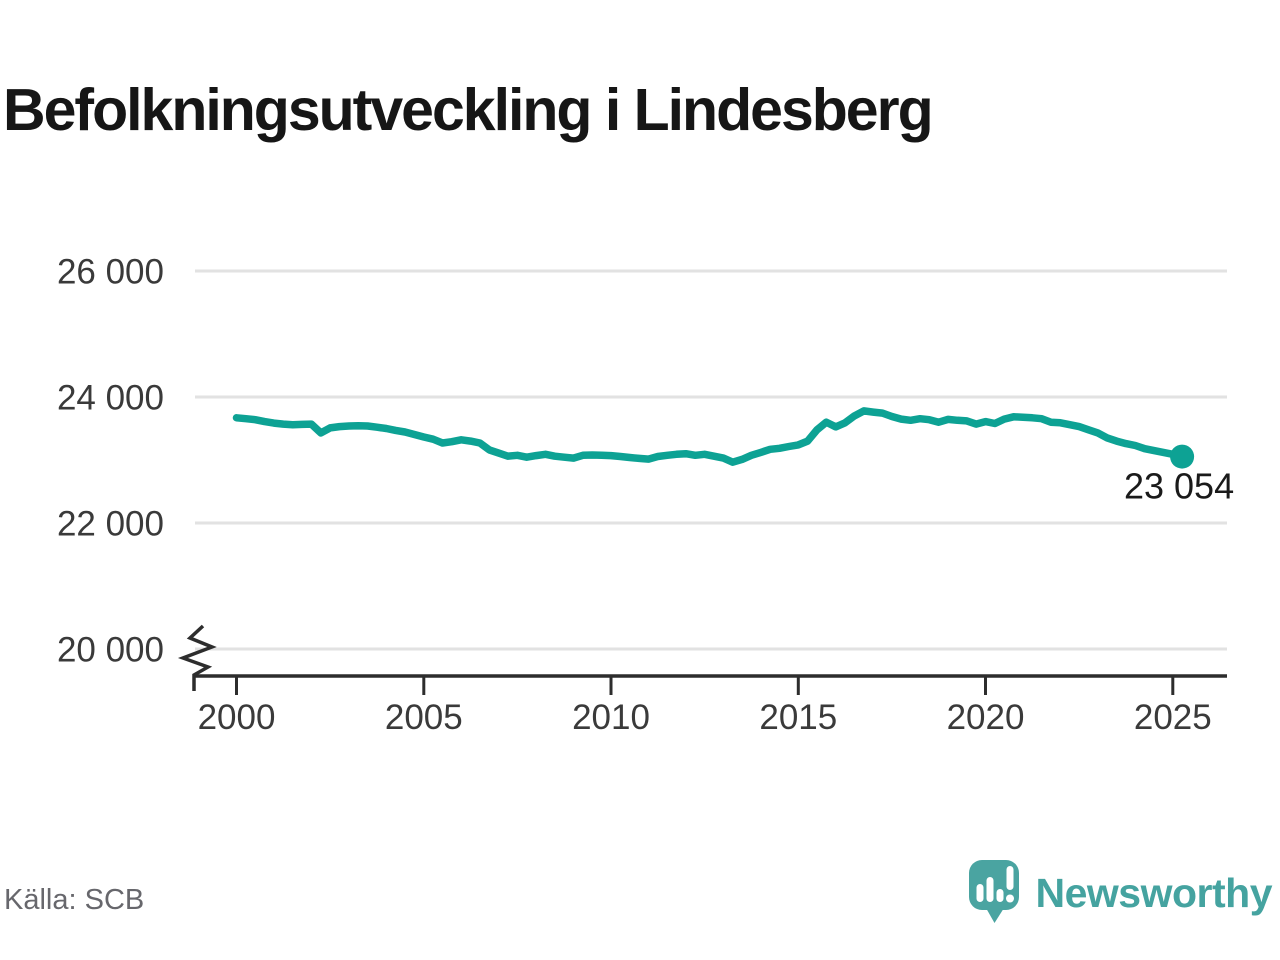 The width and height of the screenshot is (1280, 960). I want to click on newsworthy-logo: Newsworthy, so click(1120, 893).